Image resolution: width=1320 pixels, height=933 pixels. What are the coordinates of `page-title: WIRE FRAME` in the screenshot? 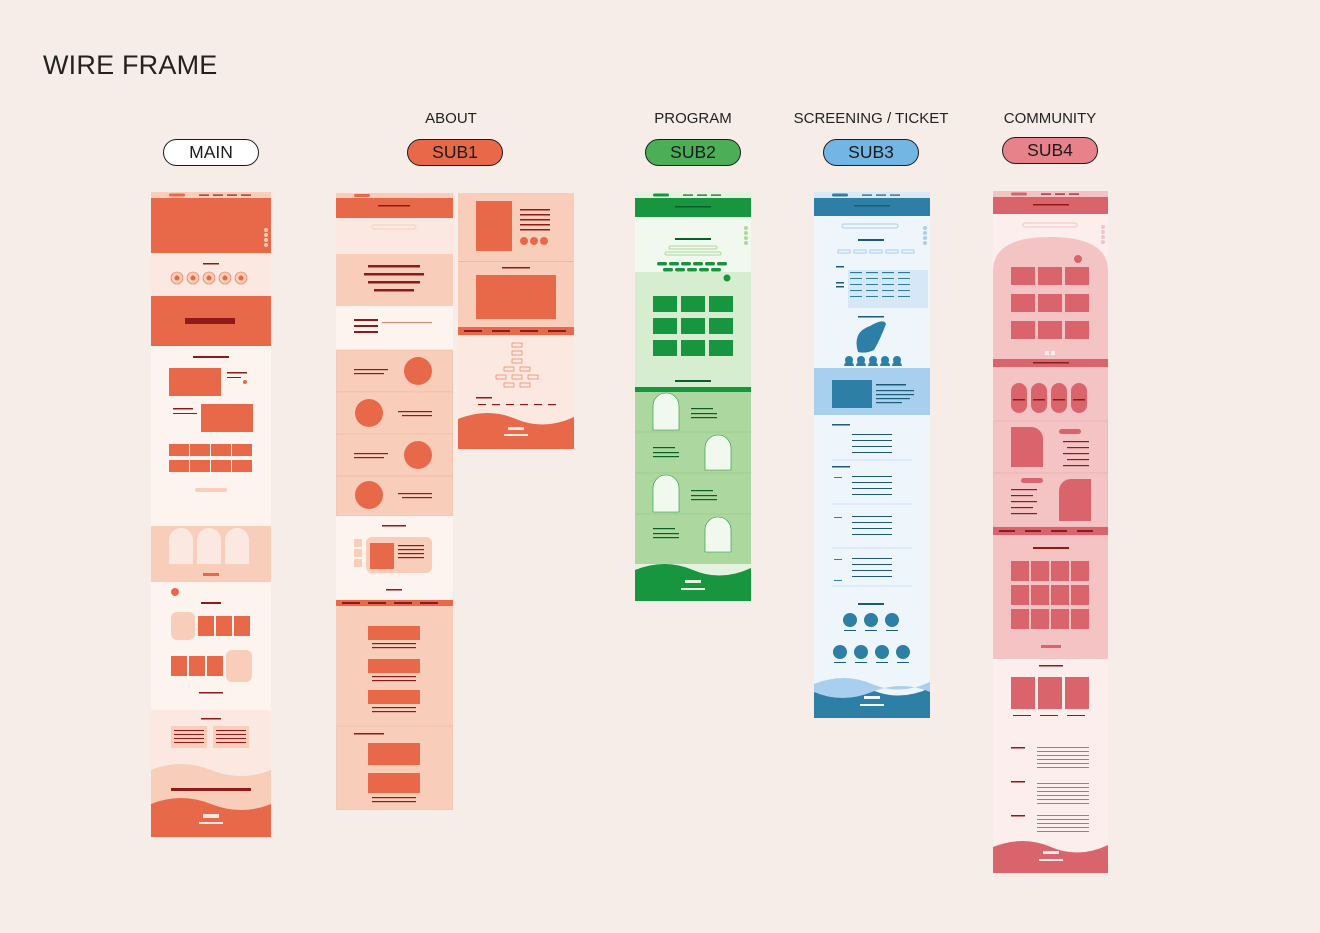 It's located at (130, 65).